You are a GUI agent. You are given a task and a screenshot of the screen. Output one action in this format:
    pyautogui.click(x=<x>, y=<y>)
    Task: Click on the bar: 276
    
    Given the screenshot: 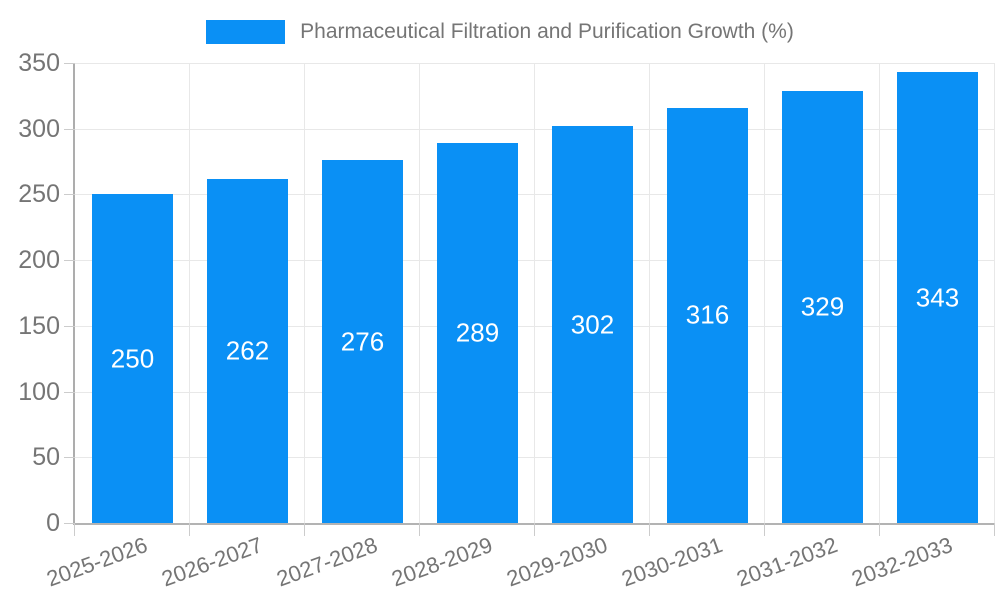 What is the action you would take?
    pyautogui.click(x=362, y=341)
    